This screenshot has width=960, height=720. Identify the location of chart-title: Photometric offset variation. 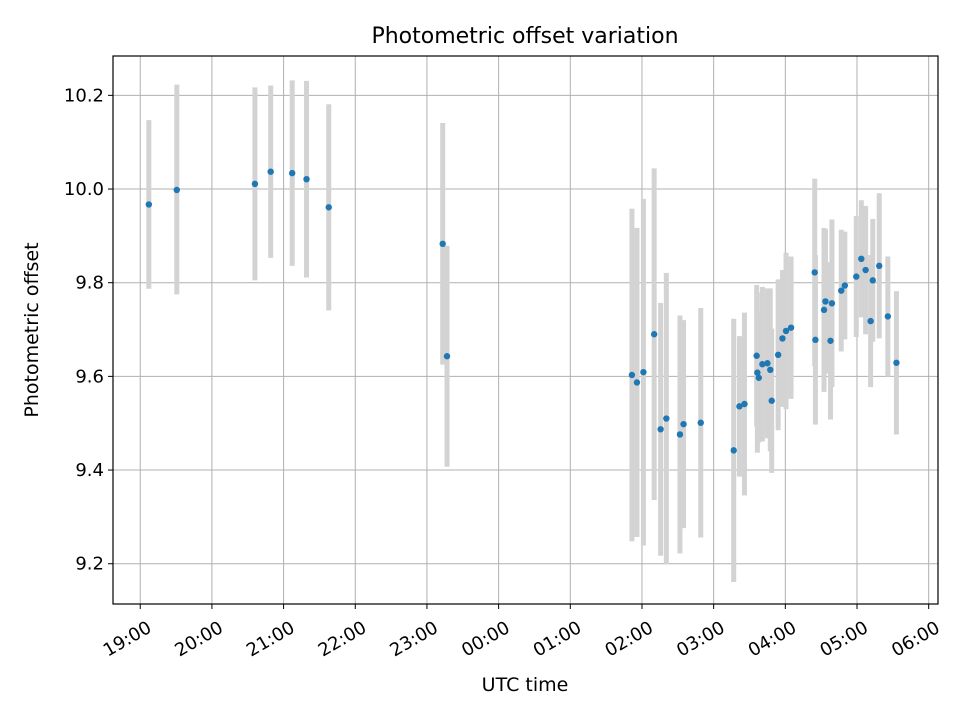
(524, 36).